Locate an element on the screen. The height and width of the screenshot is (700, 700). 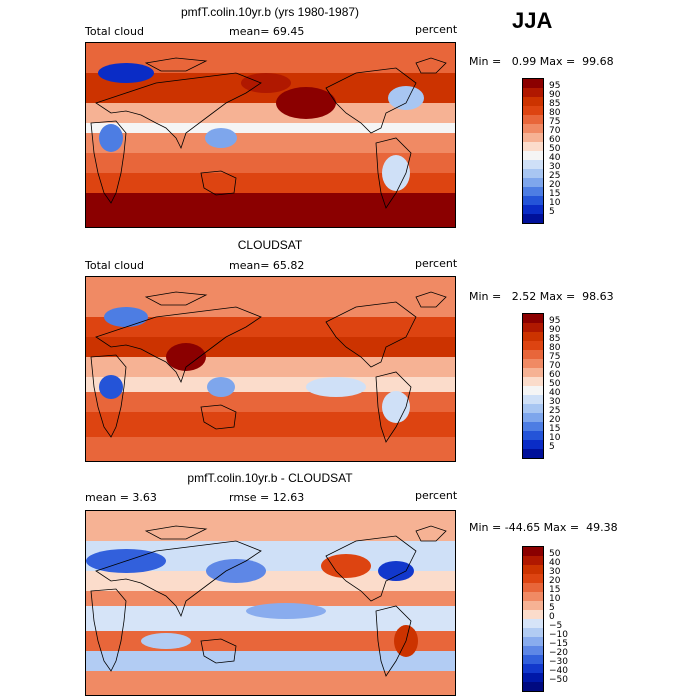
panel-3-title: pmfT.colin.10yr.b - CLOUDSAT is located at coordinates (270, 478).